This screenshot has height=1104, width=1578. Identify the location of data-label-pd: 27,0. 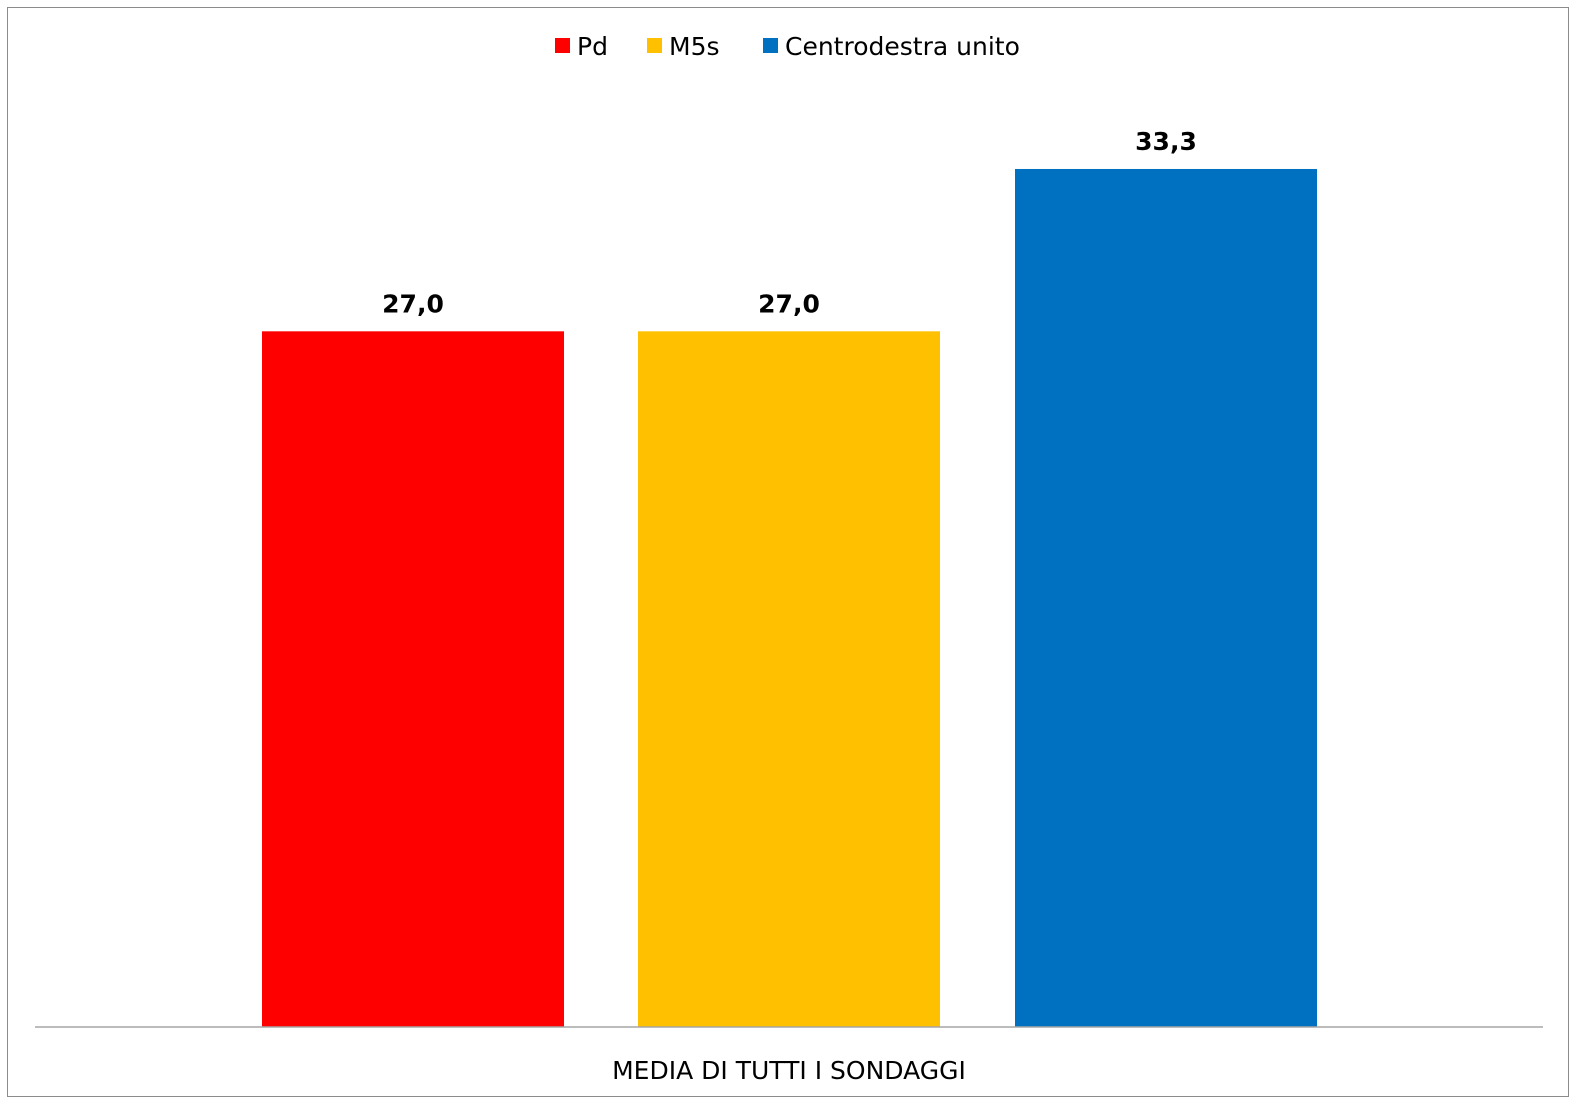
(413, 303).